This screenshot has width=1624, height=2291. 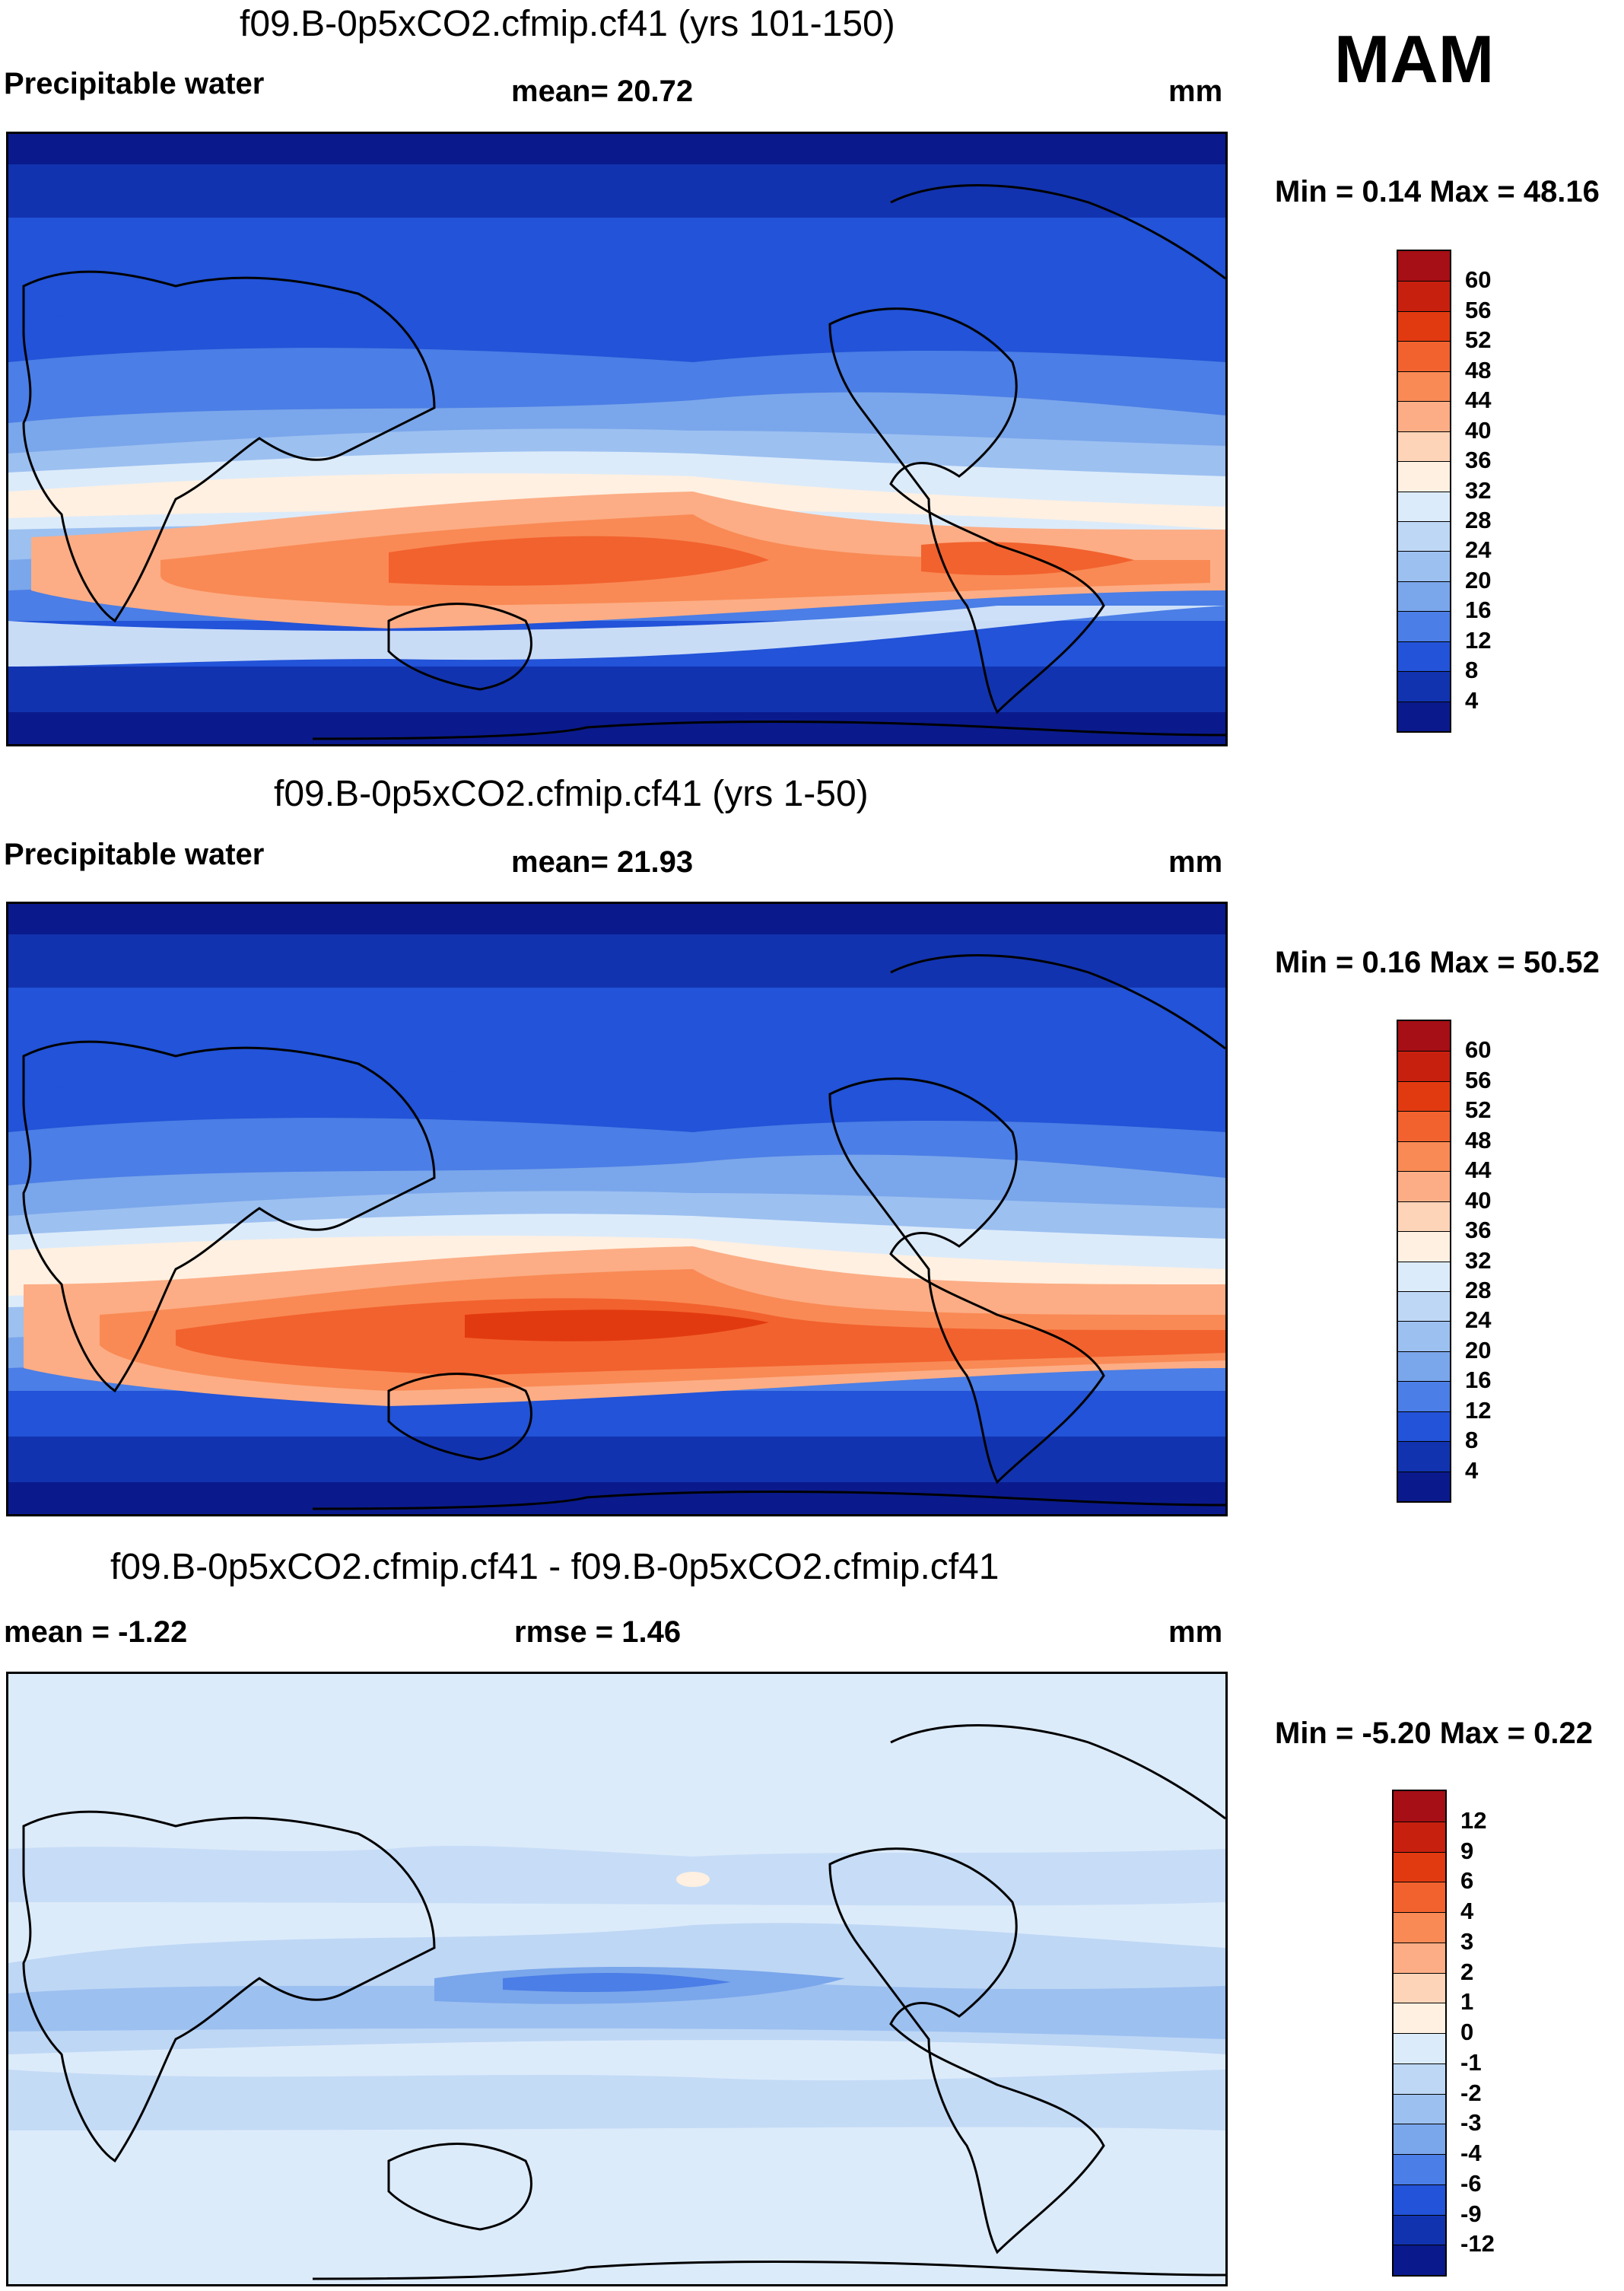 I want to click on colorbar-tick-label: 3, so click(x=1467, y=1941).